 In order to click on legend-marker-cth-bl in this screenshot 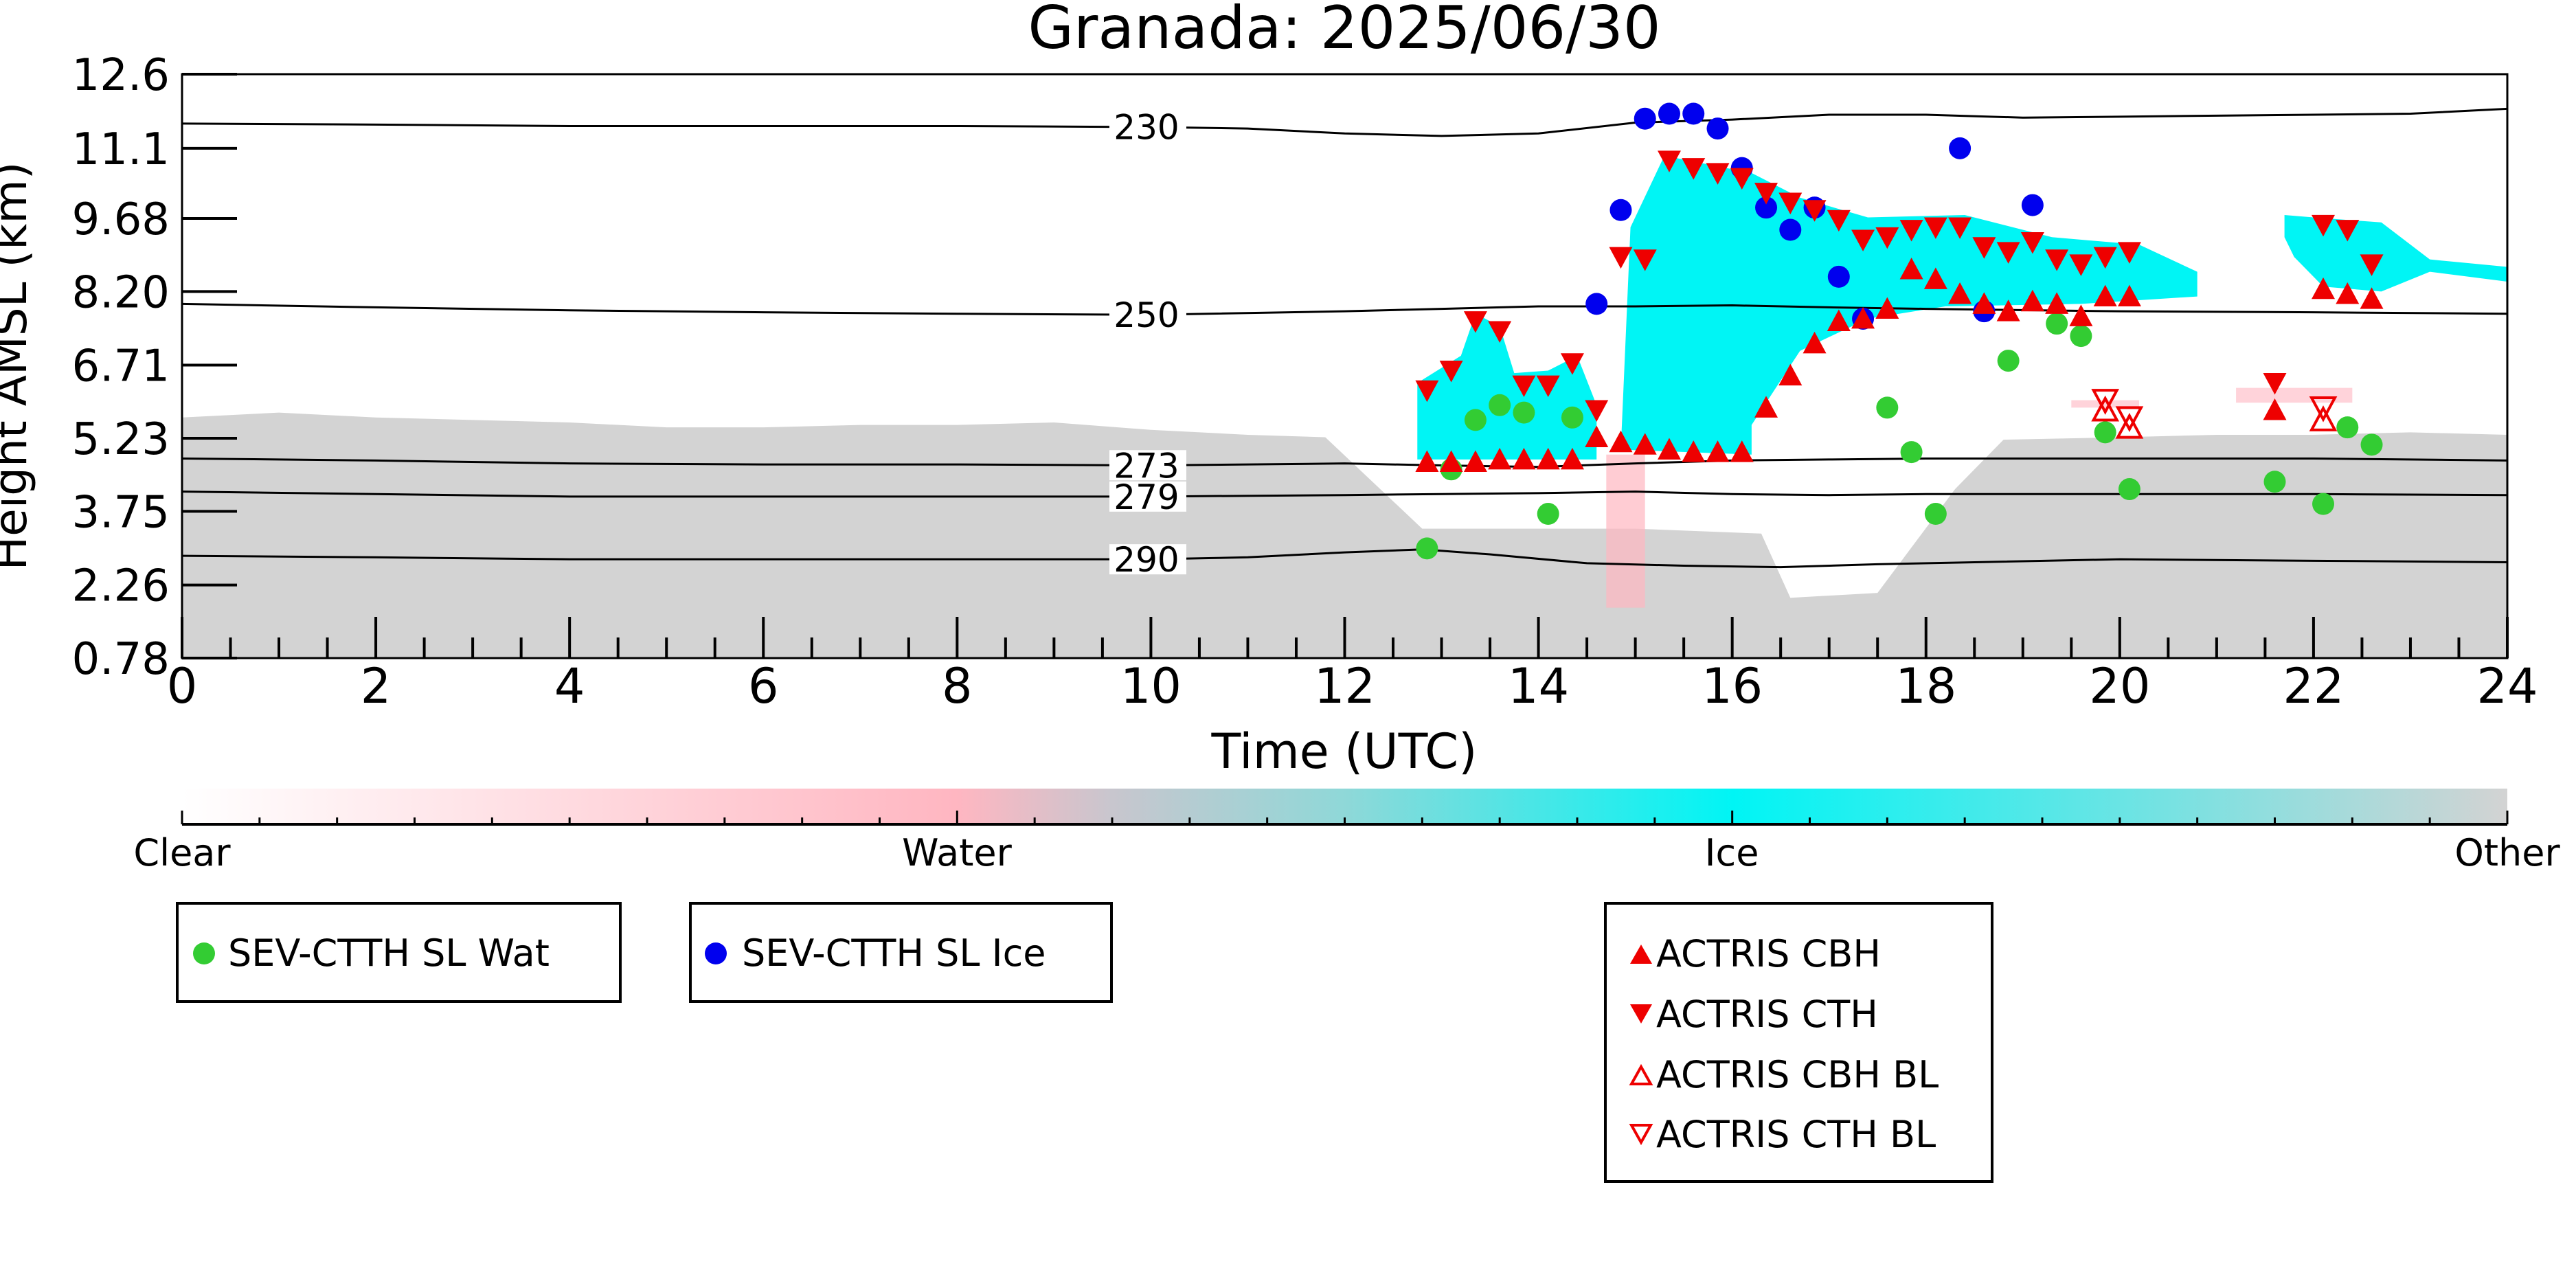, I will do `click(1641, 1135)`.